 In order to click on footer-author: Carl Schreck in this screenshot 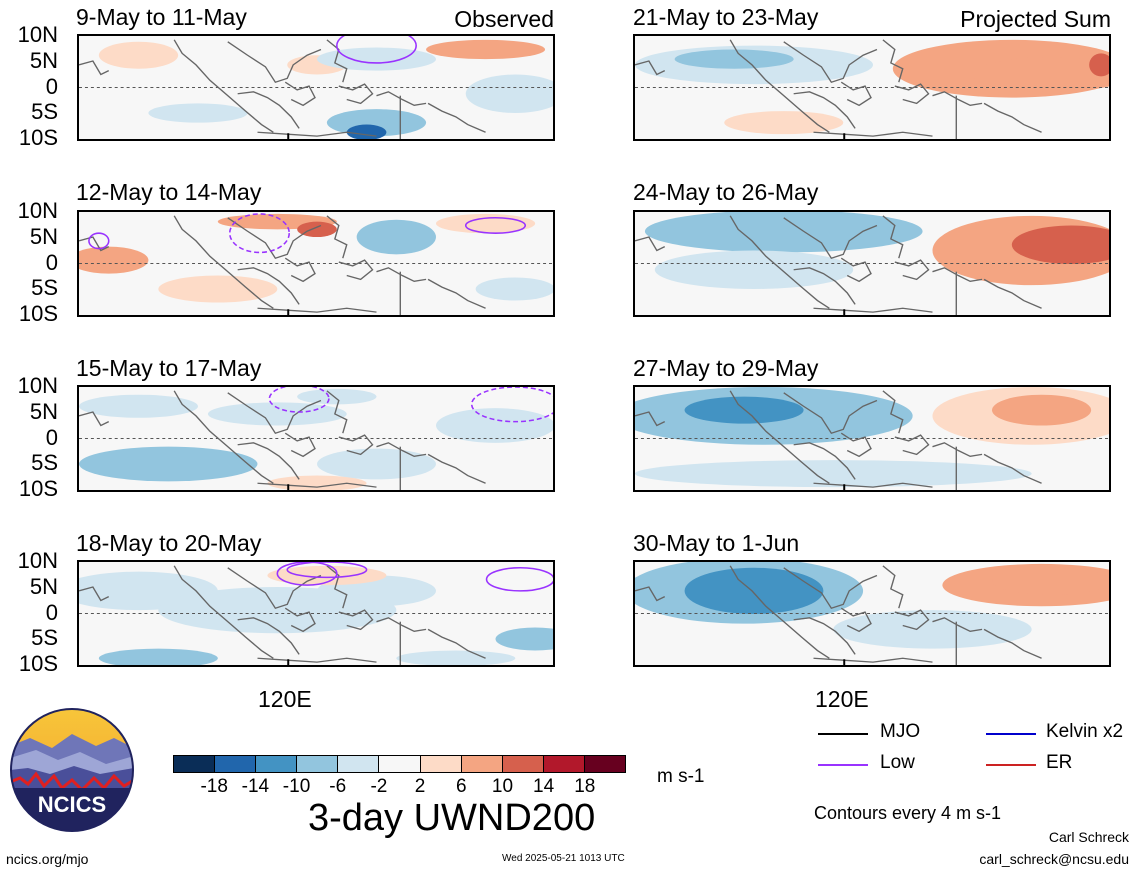, I will do `click(1088, 837)`.